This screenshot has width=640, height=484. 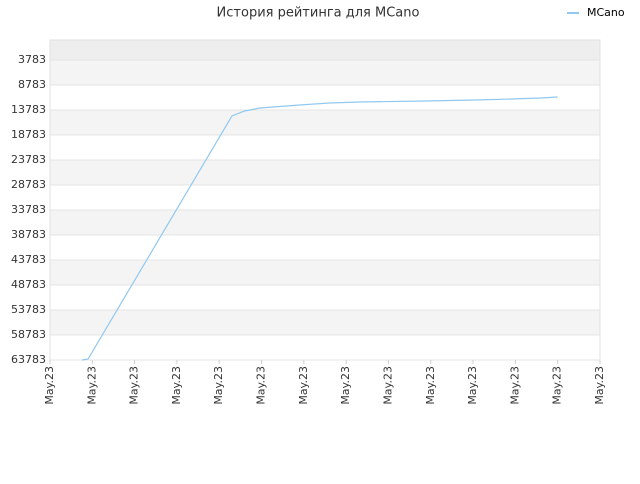 What do you see at coordinates (28, 284) in the screenshot?
I see `y-tick-label: 48783` at bounding box center [28, 284].